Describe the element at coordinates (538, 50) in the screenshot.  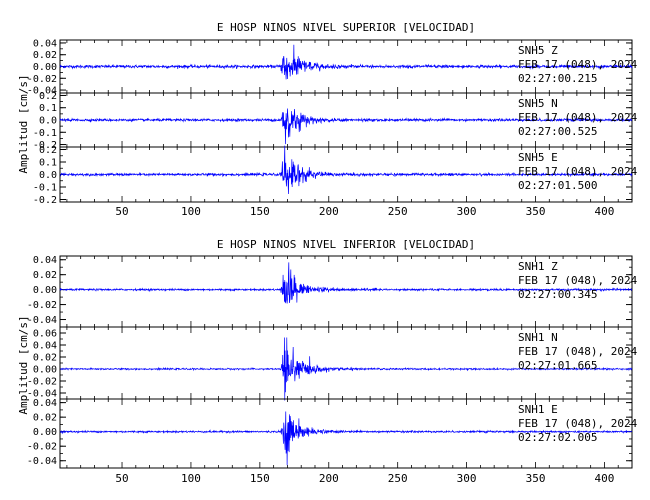
I see `station-label: SNH5 Z` at that location.